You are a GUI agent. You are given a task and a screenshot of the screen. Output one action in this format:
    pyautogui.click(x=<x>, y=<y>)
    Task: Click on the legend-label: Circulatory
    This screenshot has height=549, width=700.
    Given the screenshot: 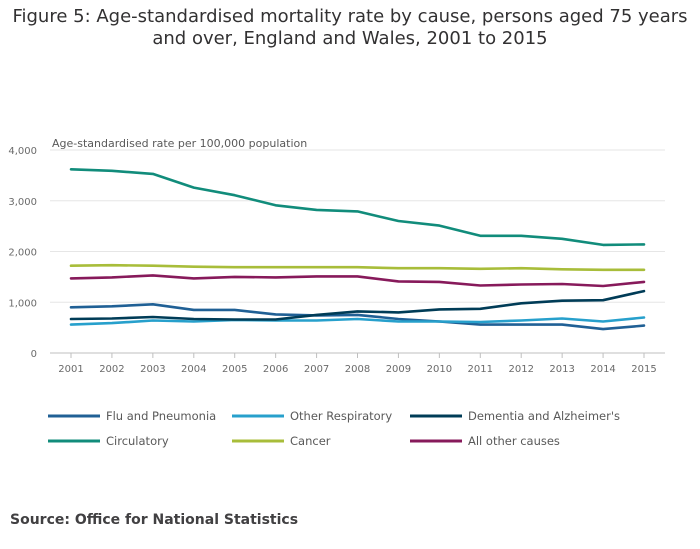 What is the action you would take?
    pyautogui.click(x=137, y=441)
    